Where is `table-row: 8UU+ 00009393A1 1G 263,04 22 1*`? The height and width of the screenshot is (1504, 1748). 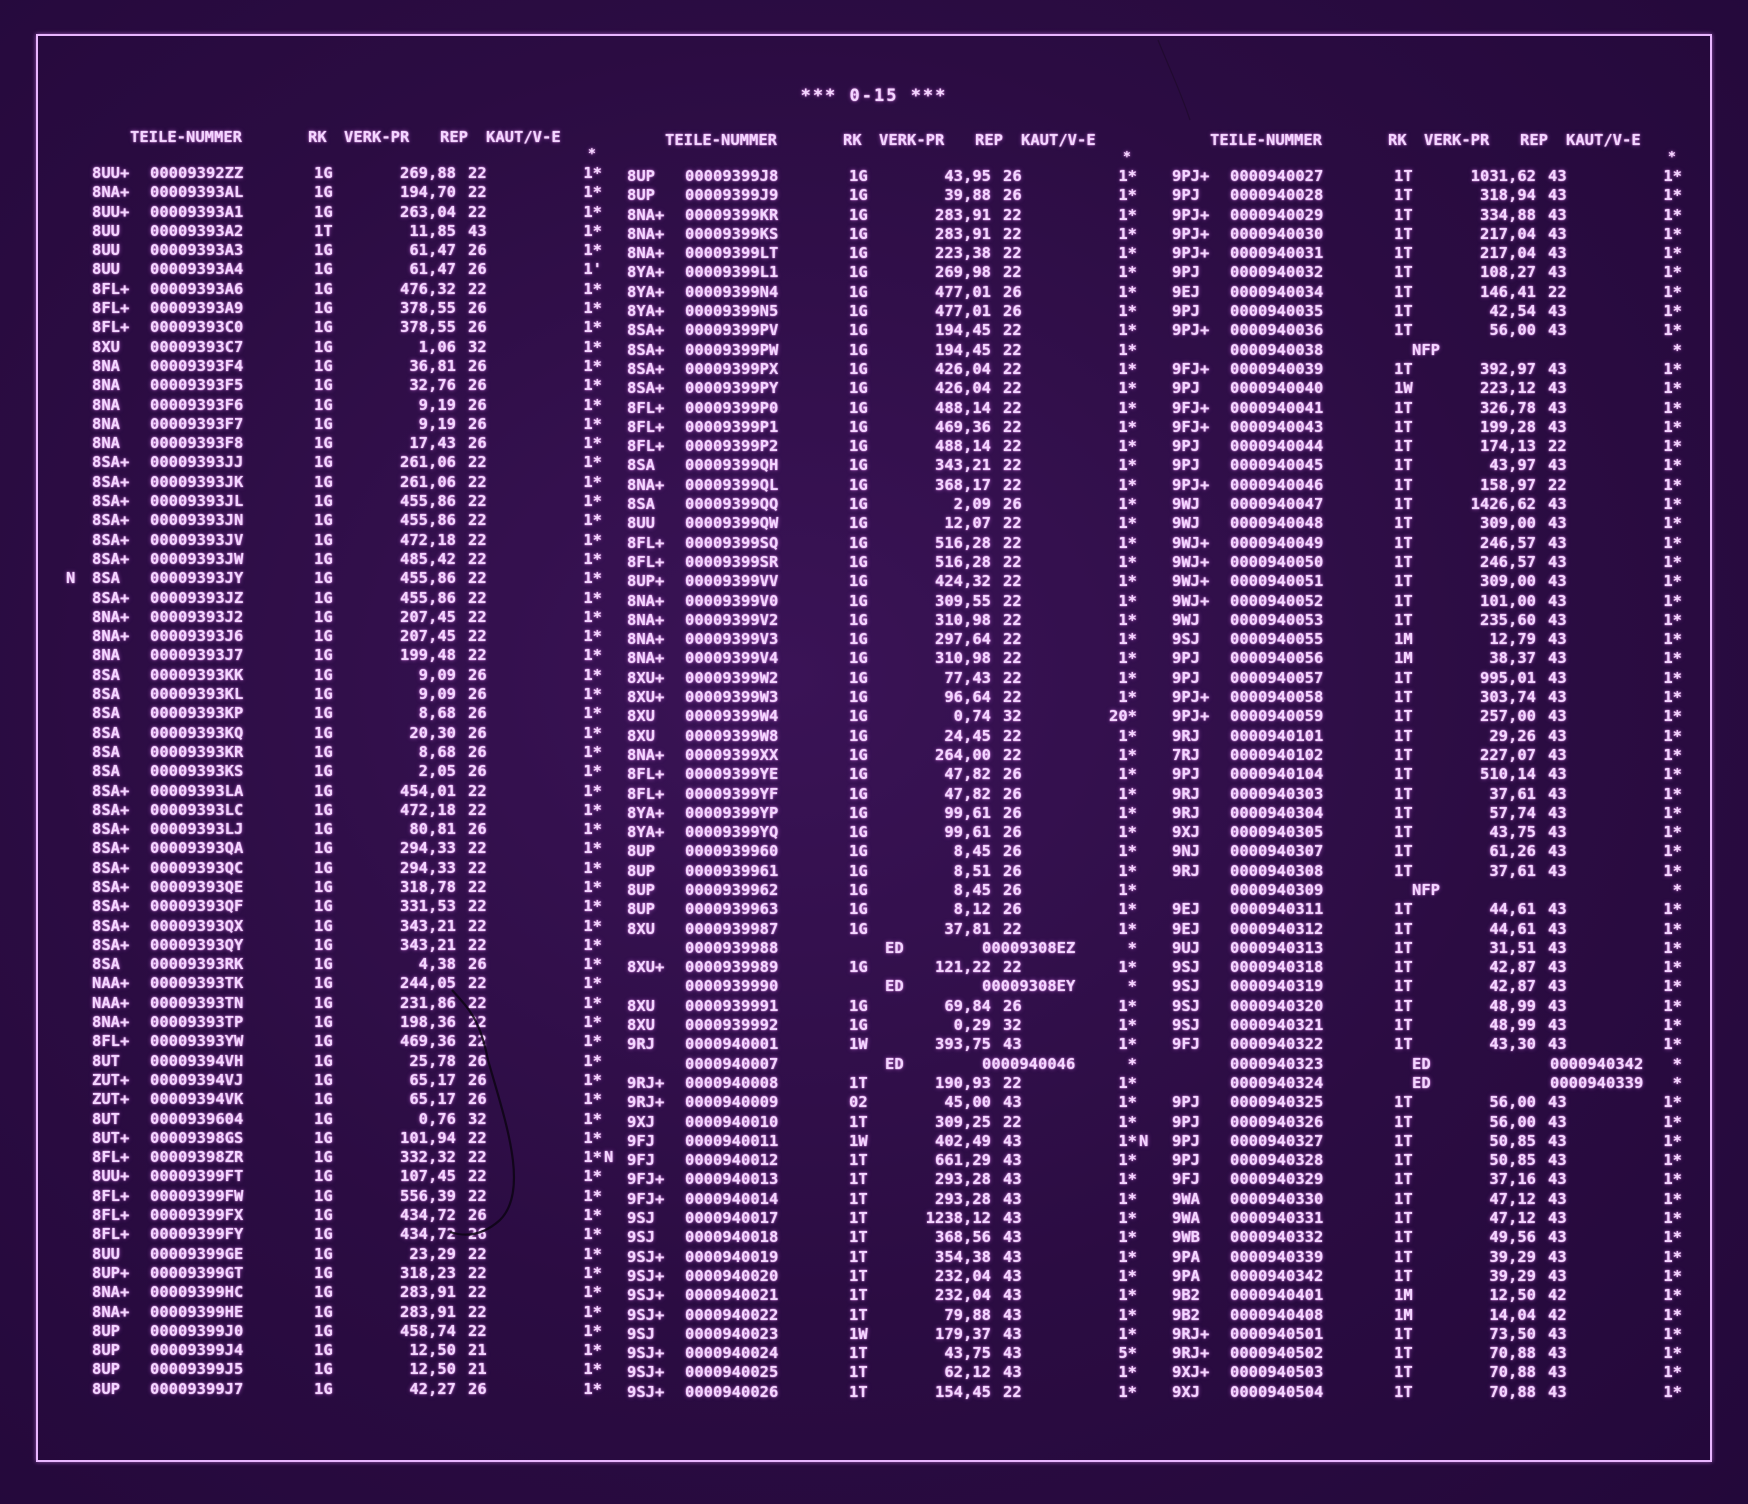 table-row: 8UU+ 00009393A1 1G 263,04 22 1* is located at coordinates (352, 212).